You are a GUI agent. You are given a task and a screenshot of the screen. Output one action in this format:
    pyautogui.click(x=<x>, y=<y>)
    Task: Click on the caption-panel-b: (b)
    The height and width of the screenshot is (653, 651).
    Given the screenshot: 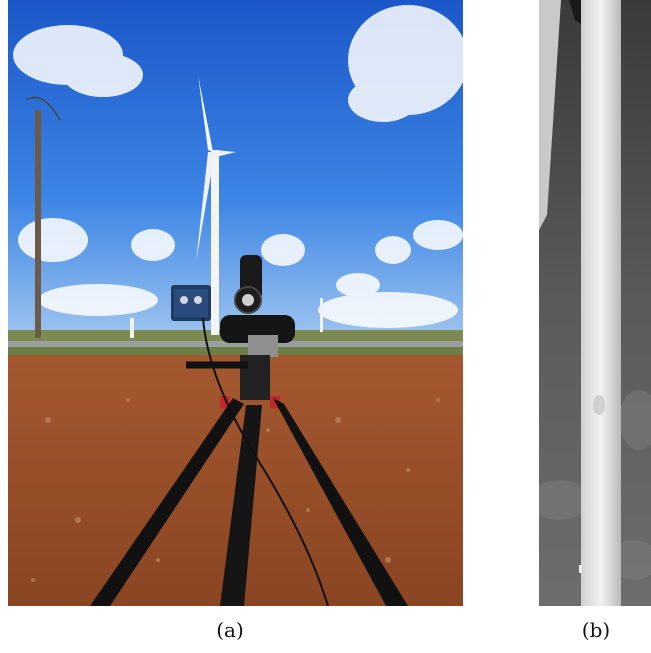 What is the action you would take?
    pyautogui.click(x=596, y=630)
    